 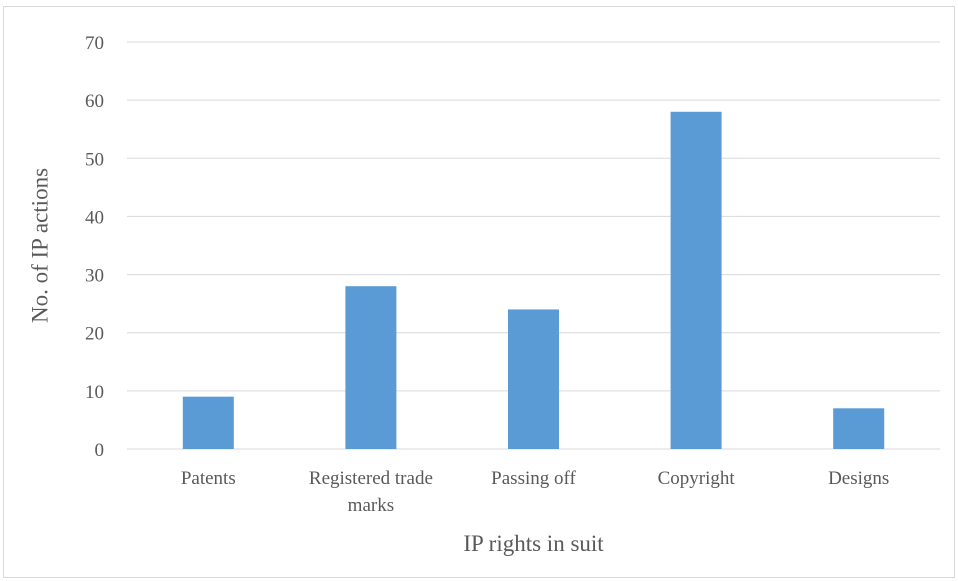 I want to click on bar-designs, so click(x=859, y=428).